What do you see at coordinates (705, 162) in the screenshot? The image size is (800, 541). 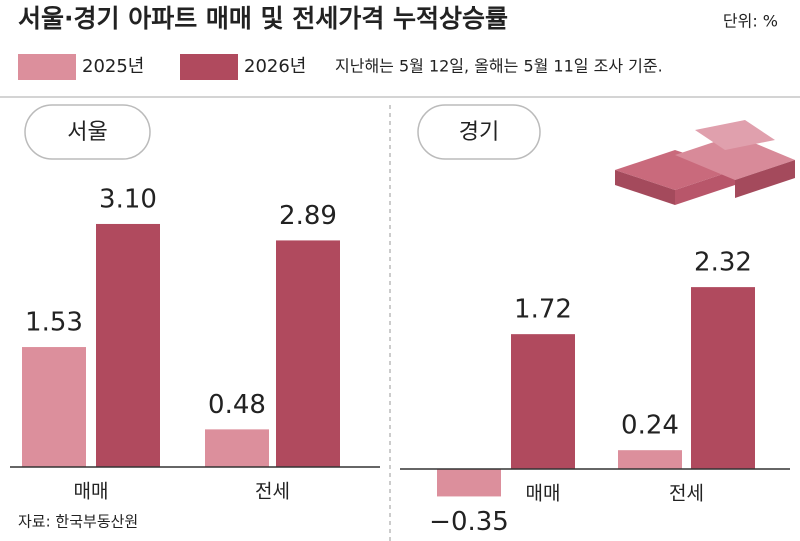 I see `money-icon` at bounding box center [705, 162].